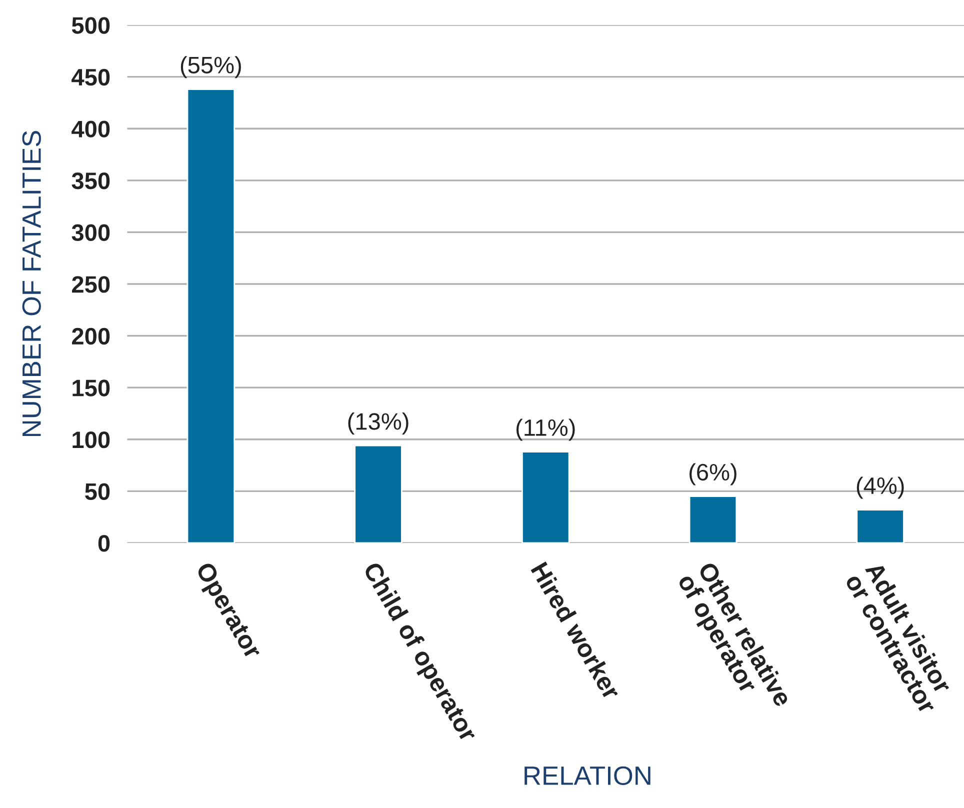  What do you see at coordinates (31, 283) in the screenshot?
I see `y-axis-title: NUMBER OF FATALITIES` at bounding box center [31, 283].